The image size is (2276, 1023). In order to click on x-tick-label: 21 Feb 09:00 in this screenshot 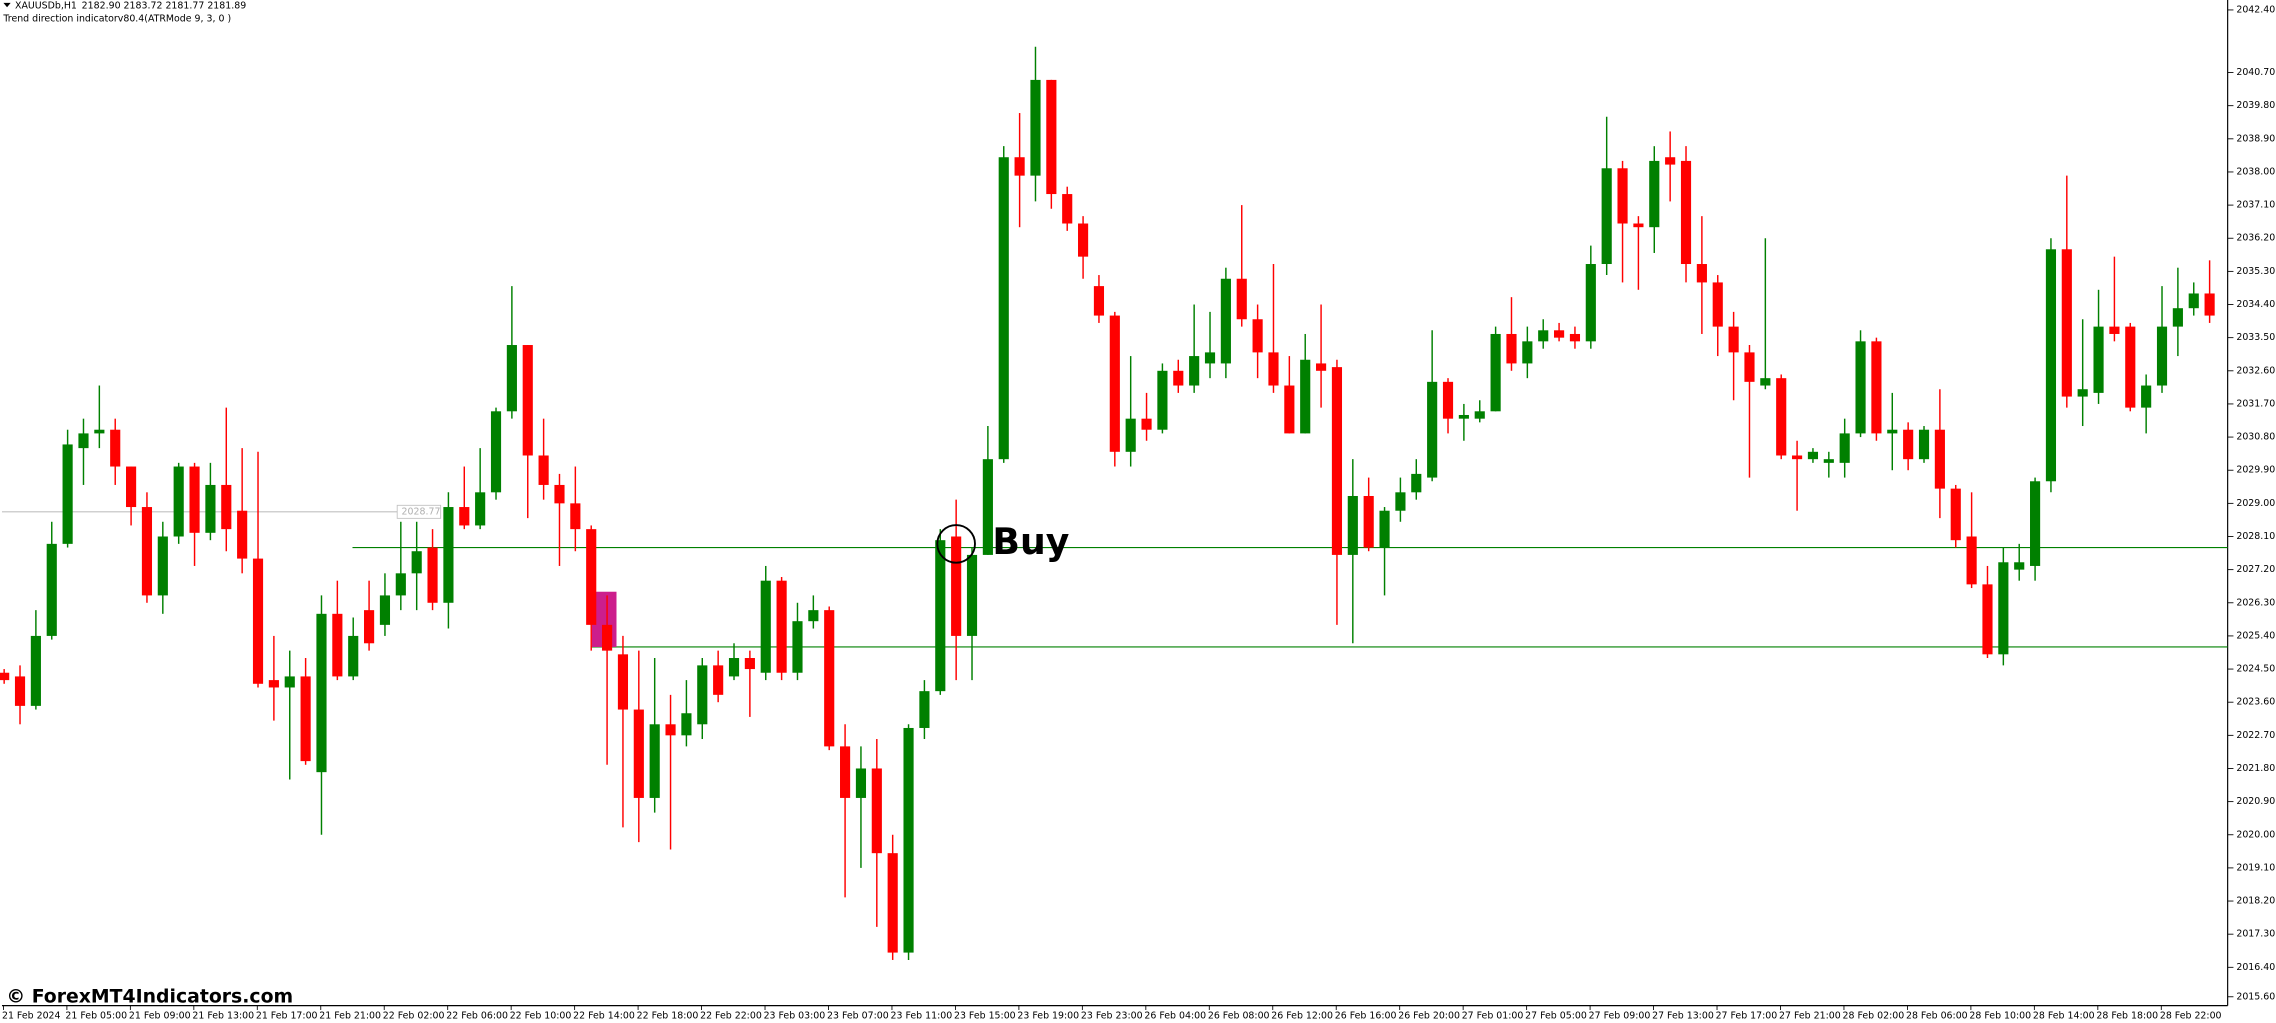, I will do `click(160, 1015)`.